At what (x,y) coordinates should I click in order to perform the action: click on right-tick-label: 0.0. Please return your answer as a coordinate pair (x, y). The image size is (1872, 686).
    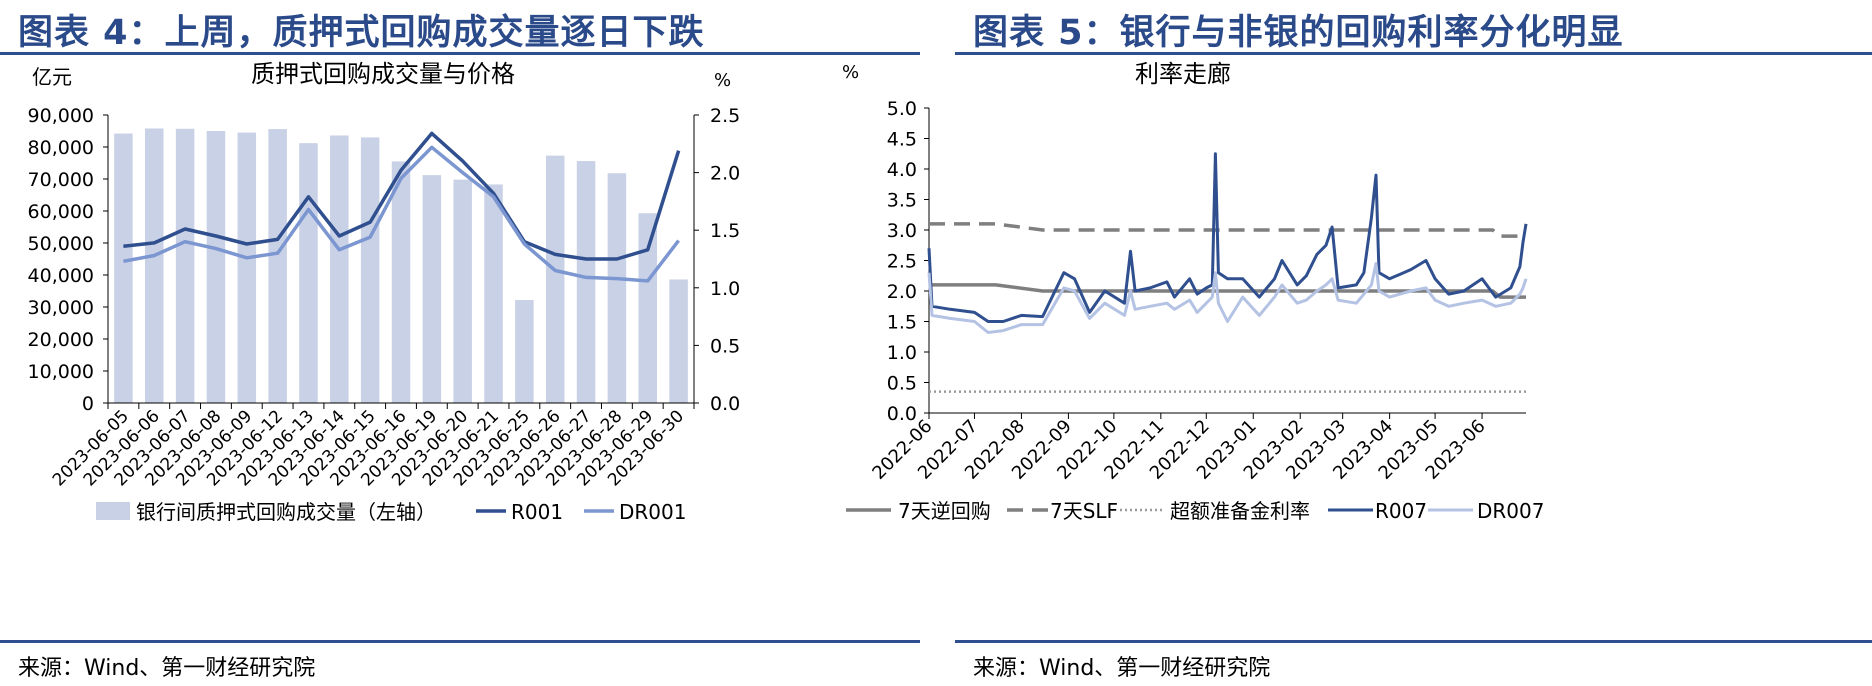
    Looking at the image, I should click on (725, 404).